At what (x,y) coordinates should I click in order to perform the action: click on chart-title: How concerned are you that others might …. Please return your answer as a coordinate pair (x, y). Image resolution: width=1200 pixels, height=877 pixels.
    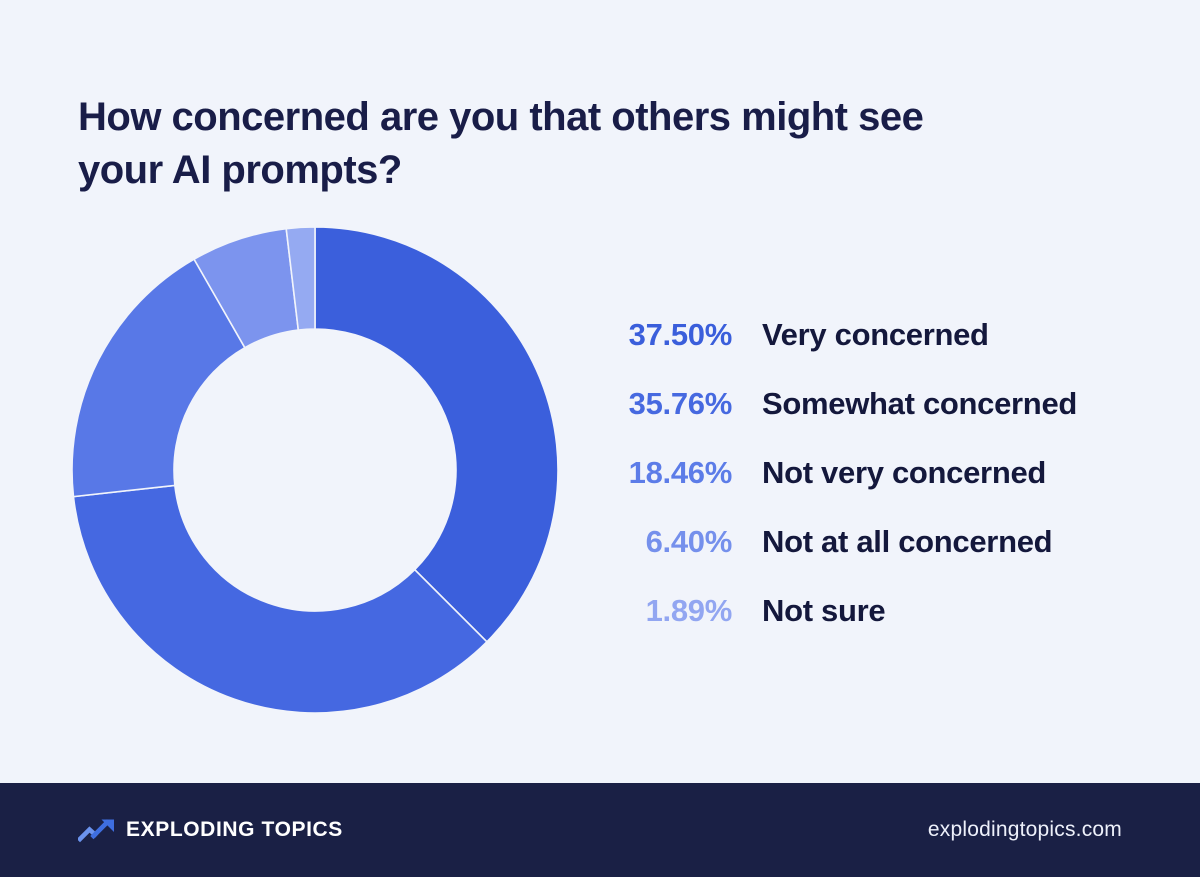
    Looking at the image, I should click on (501, 143).